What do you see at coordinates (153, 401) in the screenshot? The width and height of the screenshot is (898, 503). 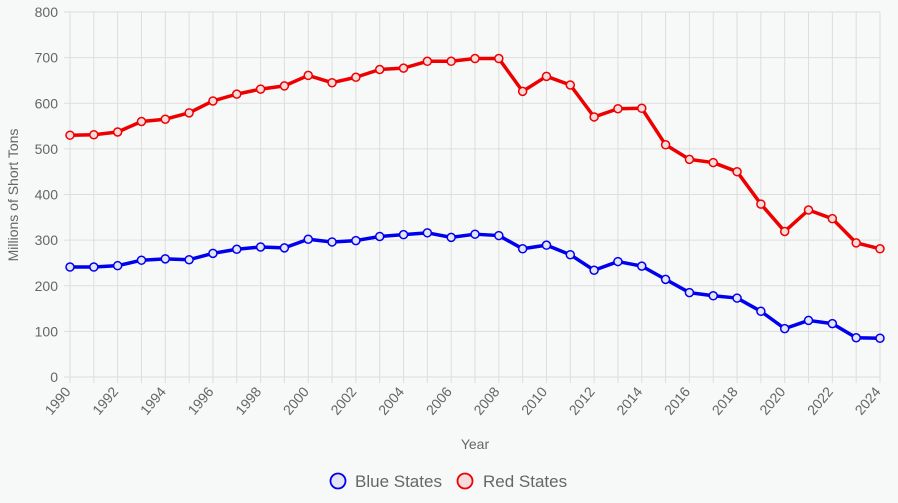 I see `x-tick-label: 1994` at bounding box center [153, 401].